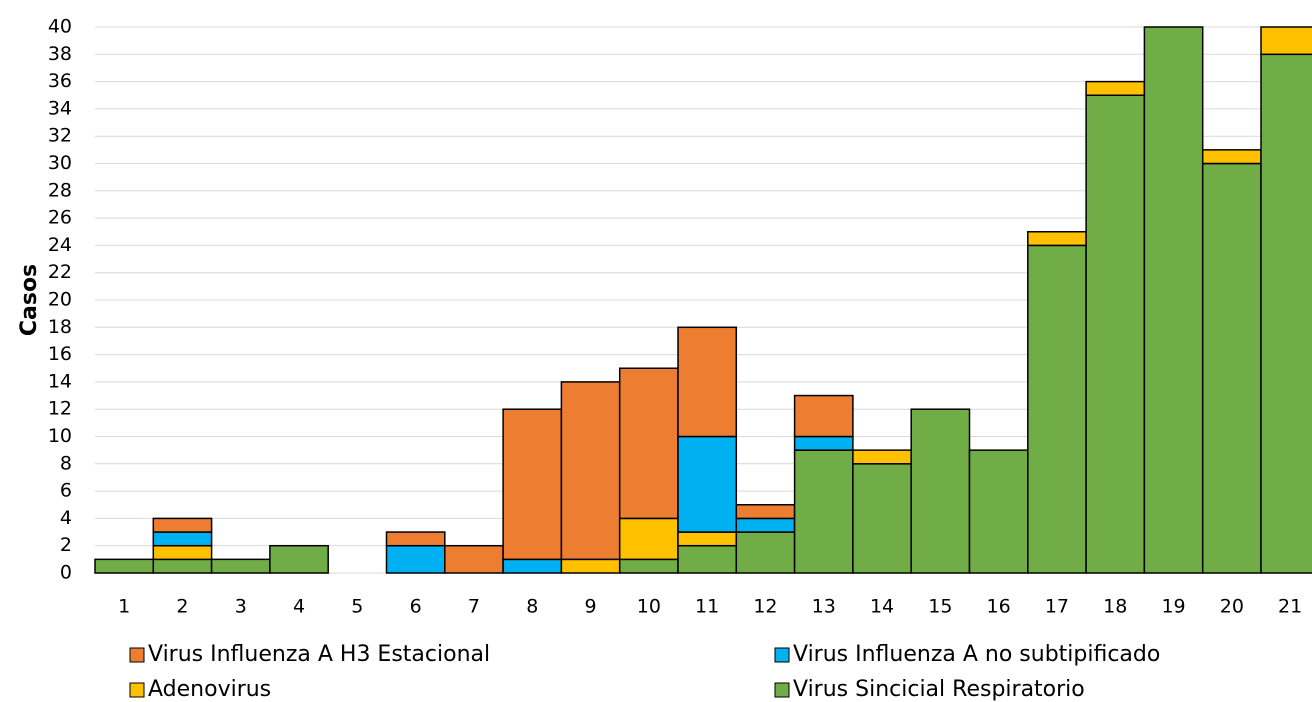 The image size is (1312, 702). Describe the element at coordinates (60, 136) in the screenshot. I see `y-tick-label: 32` at that location.